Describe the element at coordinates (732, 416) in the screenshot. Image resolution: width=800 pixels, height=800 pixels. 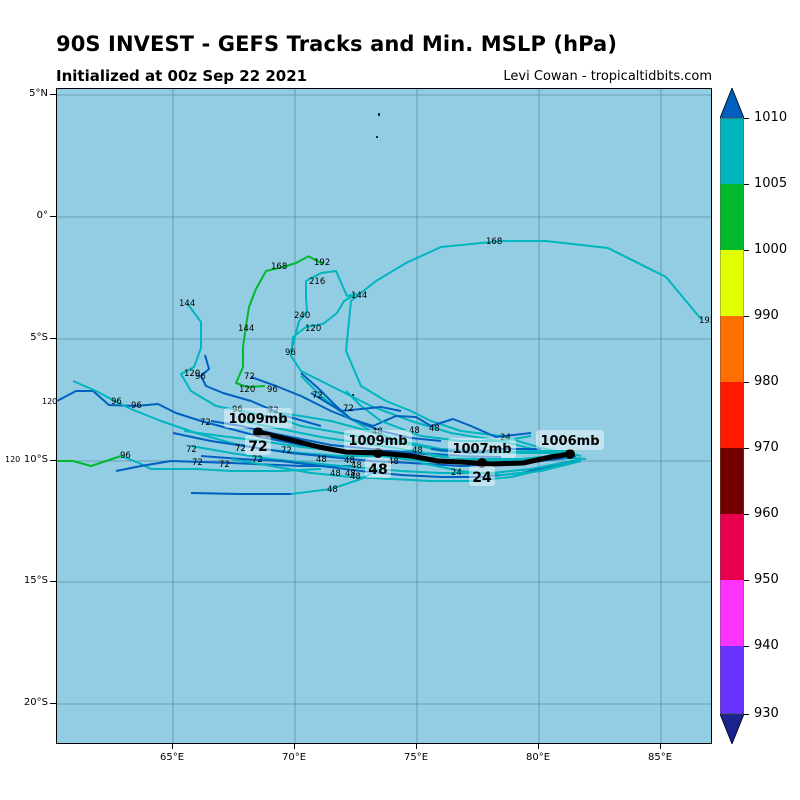
I see `colorbar` at that location.